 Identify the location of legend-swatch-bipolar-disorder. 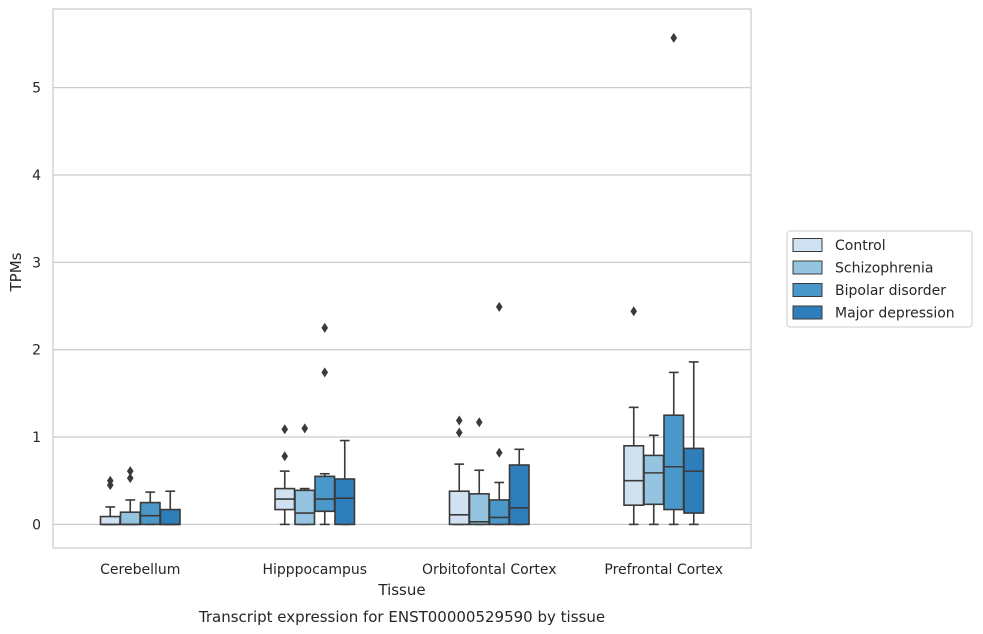
(807, 290).